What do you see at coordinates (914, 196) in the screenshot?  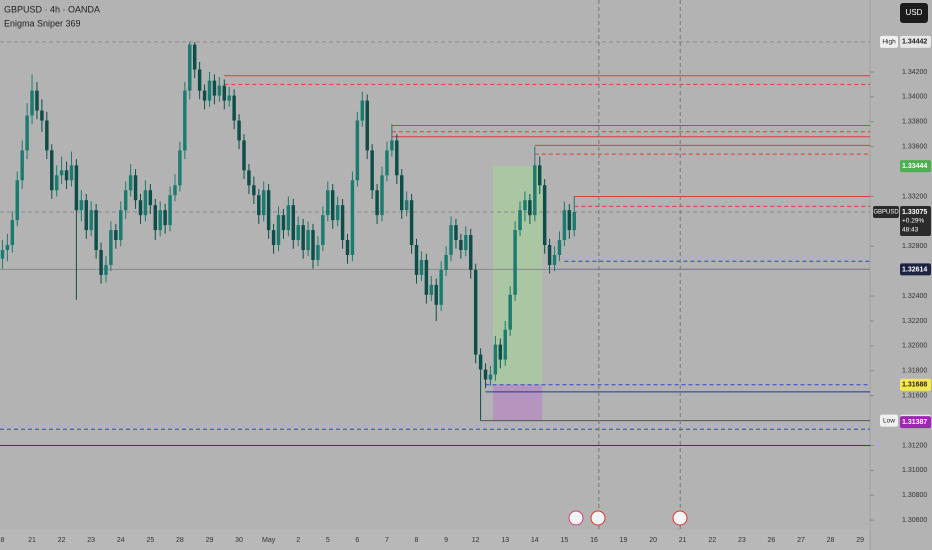 I see `y-tick-label: 1.33200` at bounding box center [914, 196].